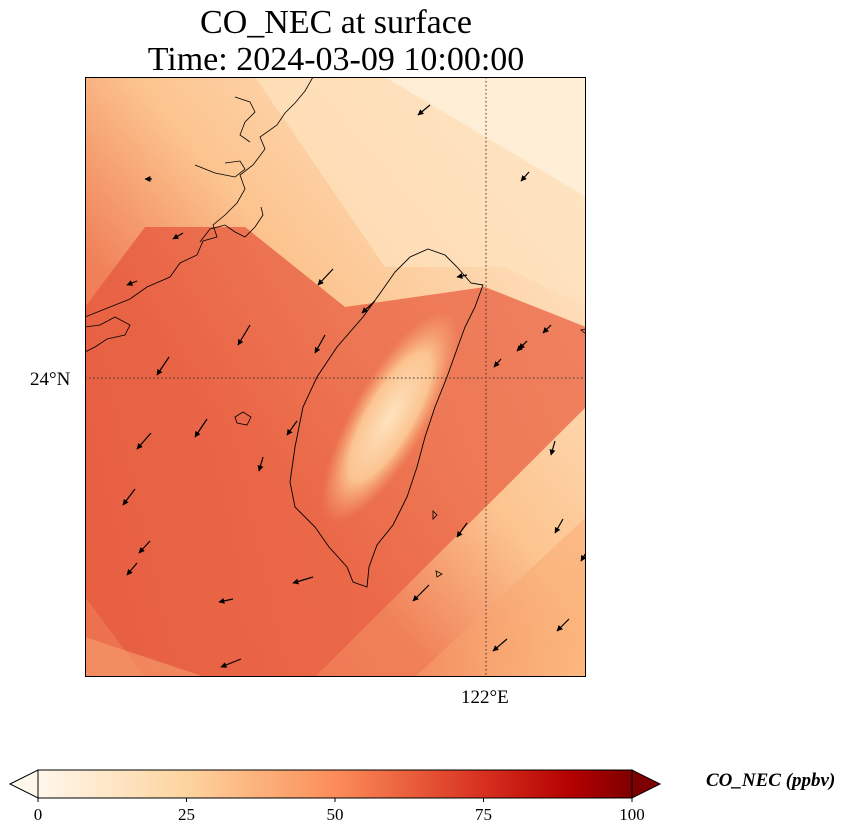 The width and height of the screenshot is (858, 836). Describe the element at coordinates (199, 197) in the screenshot. I see `mainland-coastline` at that location.